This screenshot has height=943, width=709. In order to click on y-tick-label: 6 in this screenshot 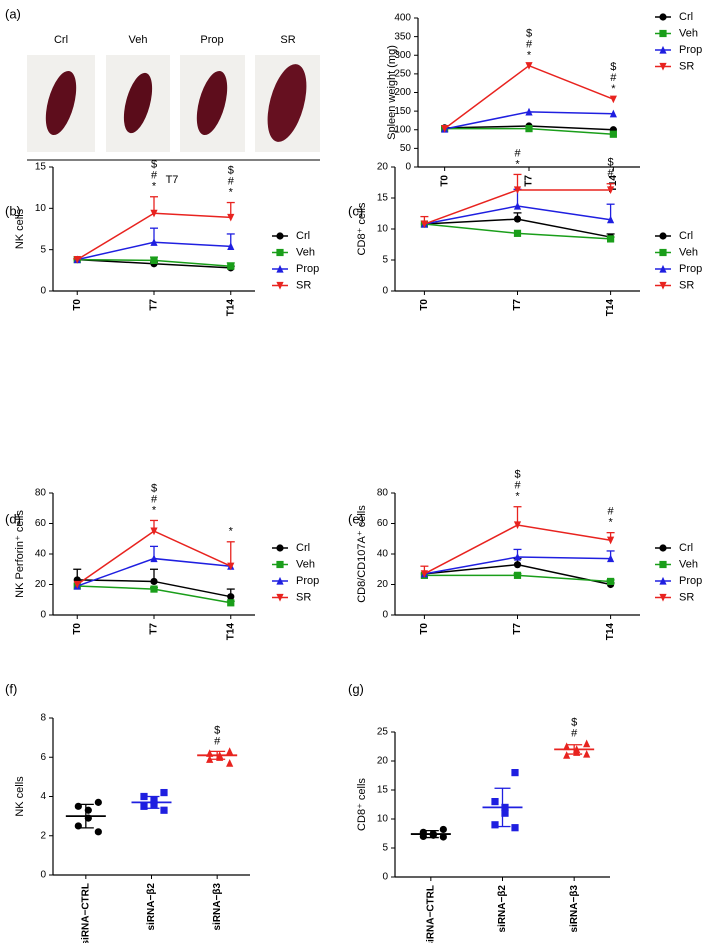, I will do `click(43, 757)`.